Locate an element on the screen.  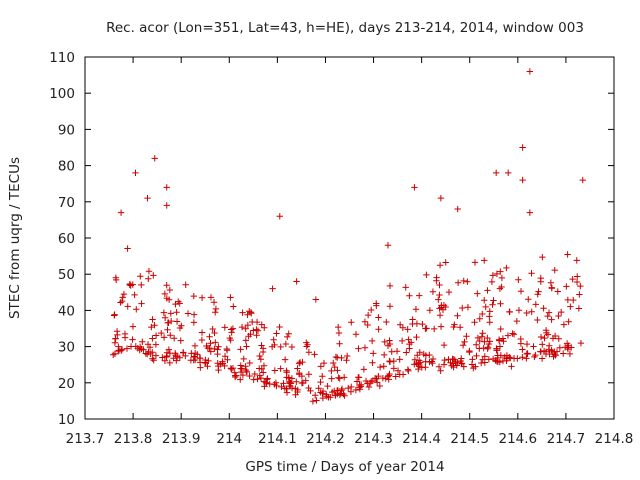
y-tick-label: 100 is located at coordinates (62, 94).